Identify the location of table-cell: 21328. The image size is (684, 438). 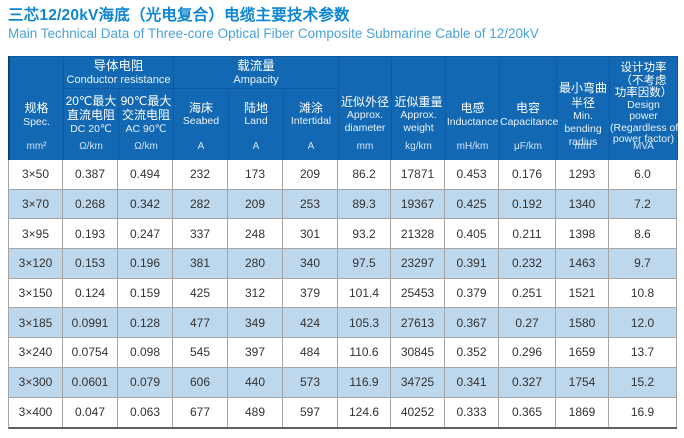
(418, 234).